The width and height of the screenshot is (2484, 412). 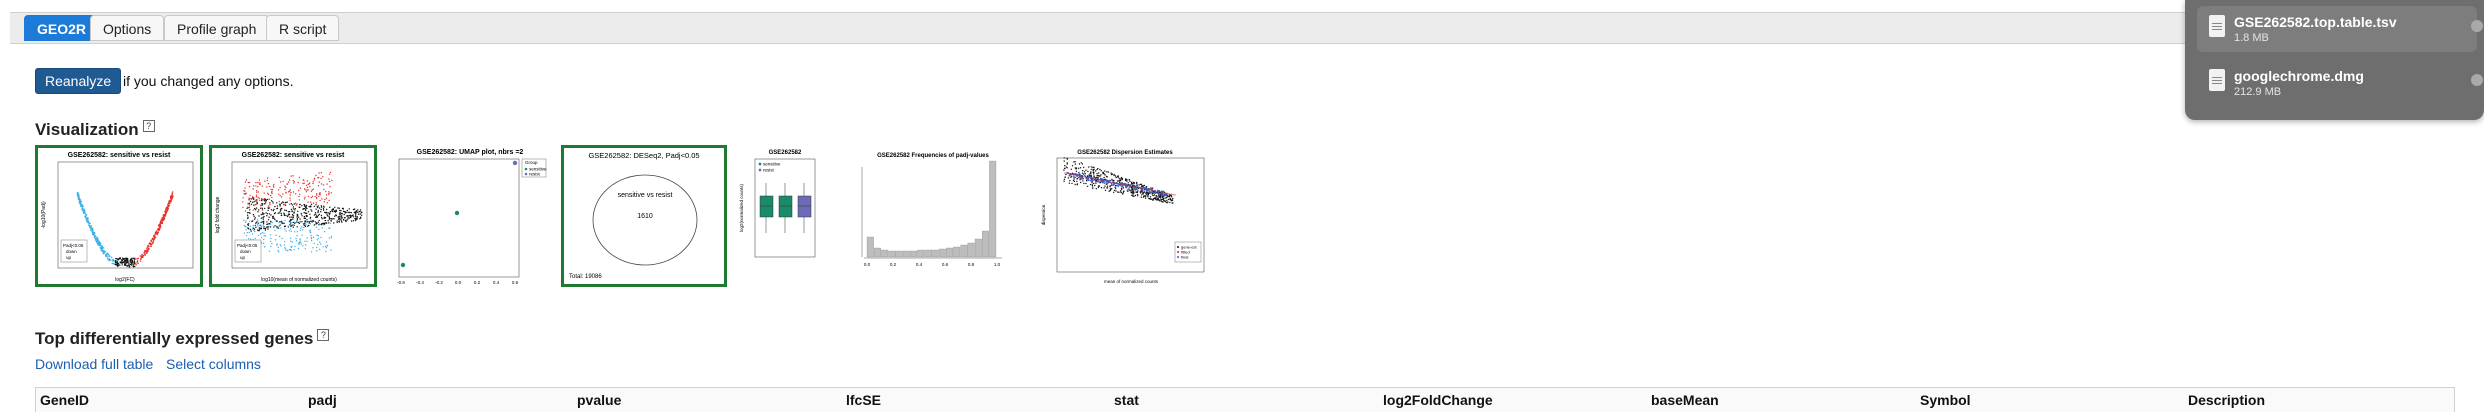 What do you see at coordinates (1125, 153) in the screenshot?
I see `dispersion-title: GSE262582 Dispersion Estimates` at bounding box center [1125, 153].